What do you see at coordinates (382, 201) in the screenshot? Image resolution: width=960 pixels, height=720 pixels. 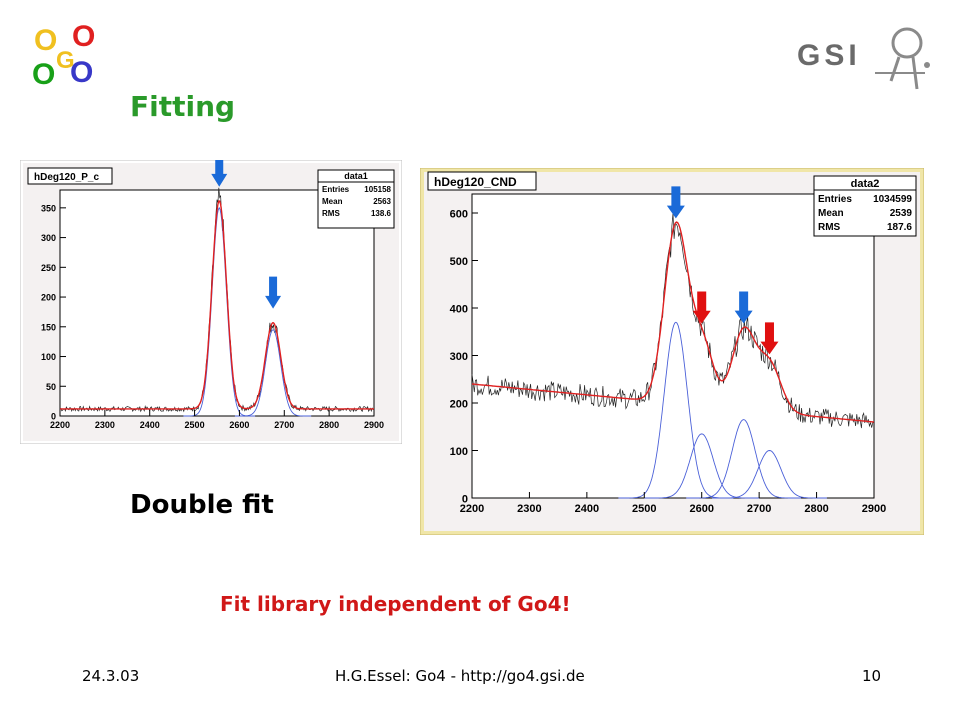 I see `stats-value: 2563` at bounding box center [382, 201].